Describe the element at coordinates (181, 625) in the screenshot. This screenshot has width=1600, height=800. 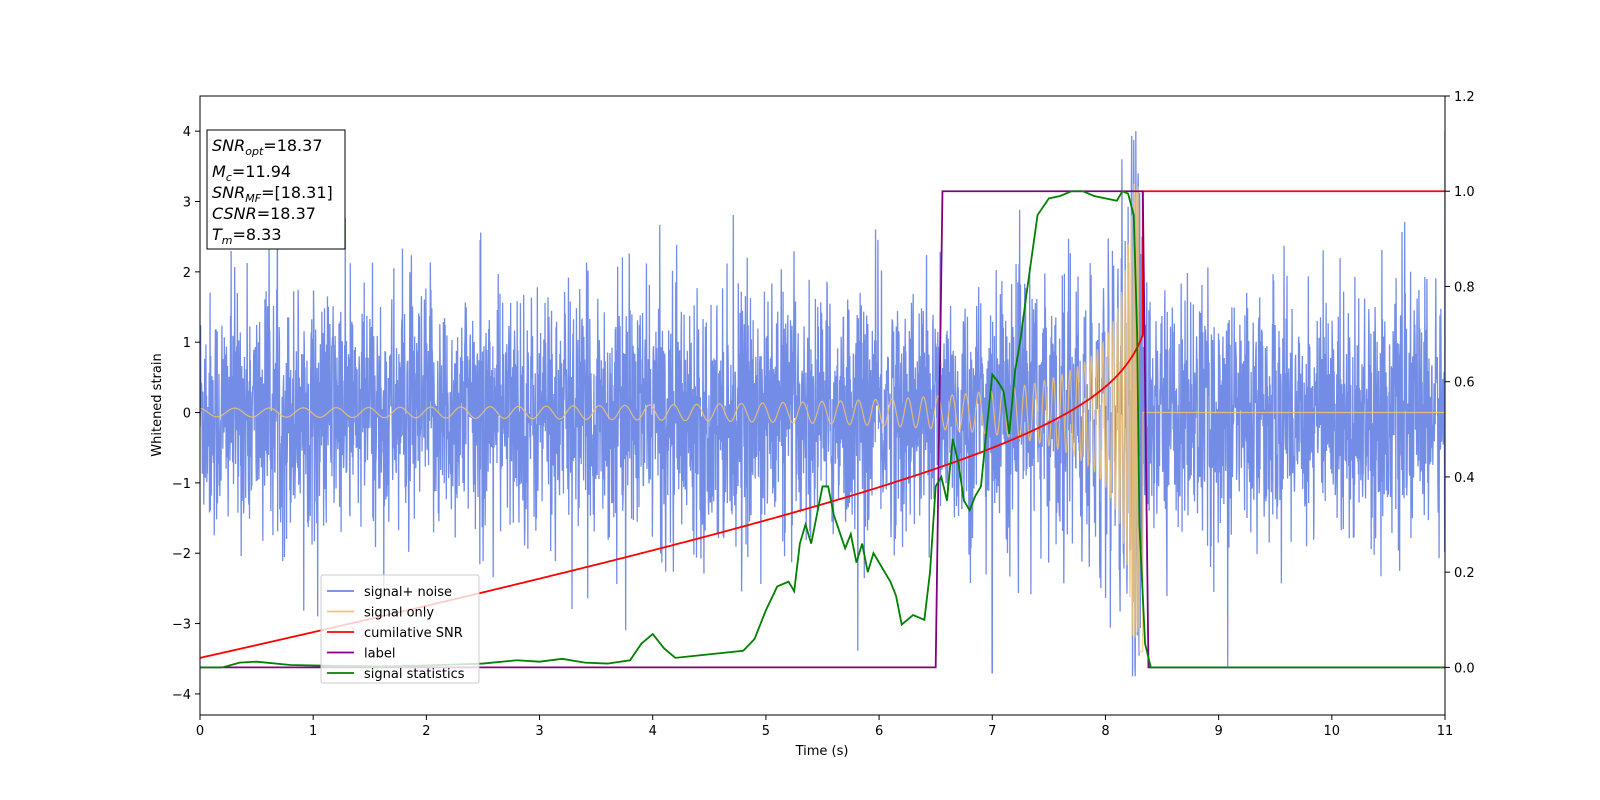
I see `y-tick-label: −3` at that location.